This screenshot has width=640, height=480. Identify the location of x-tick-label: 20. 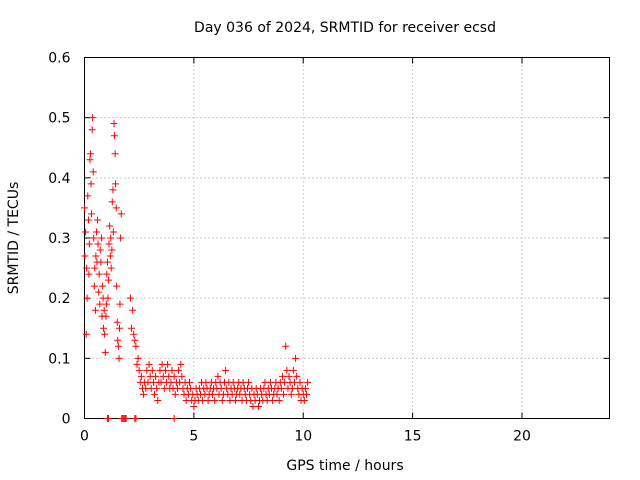
(522, 437).